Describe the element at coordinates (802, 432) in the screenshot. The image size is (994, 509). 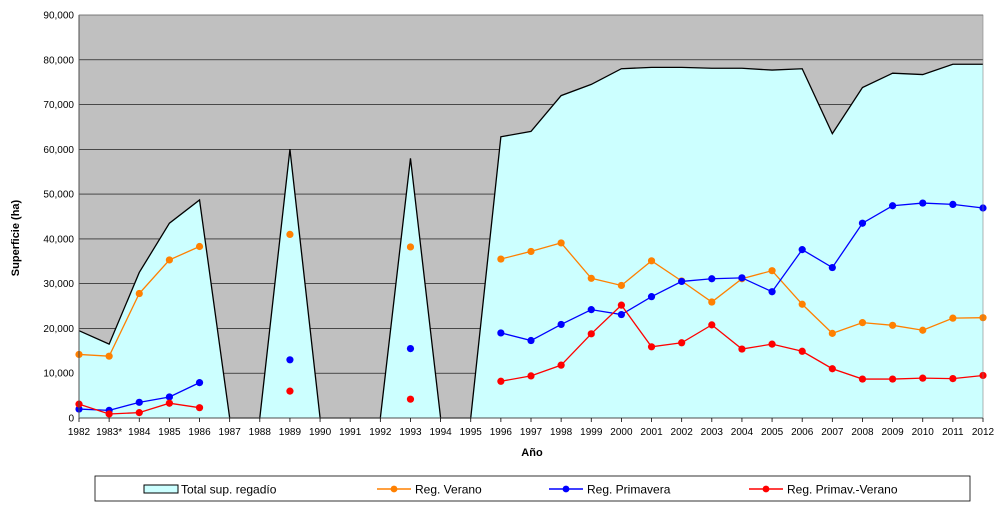
I see `x-tick-label: 2006` at that location.